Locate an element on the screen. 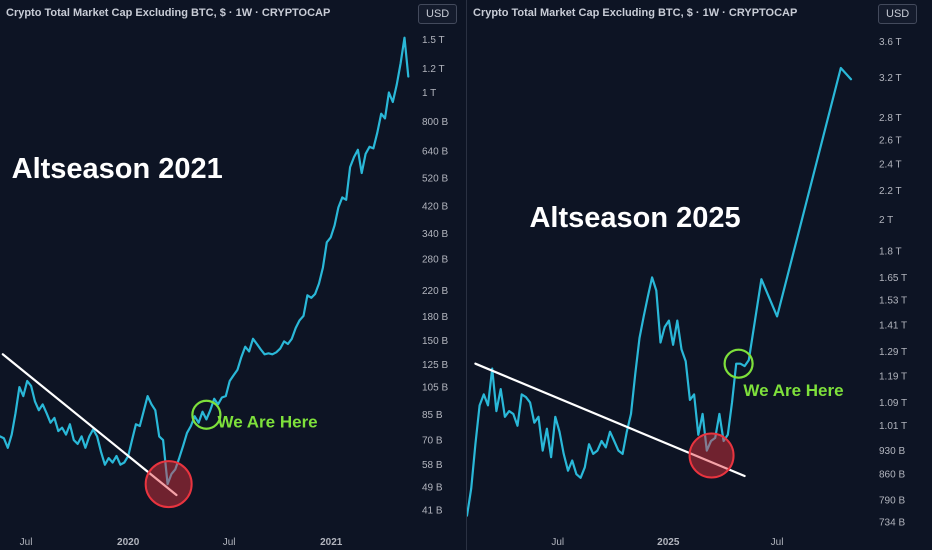 The image size is (932, 550). panel-divider is located at coordinates (466, 275).